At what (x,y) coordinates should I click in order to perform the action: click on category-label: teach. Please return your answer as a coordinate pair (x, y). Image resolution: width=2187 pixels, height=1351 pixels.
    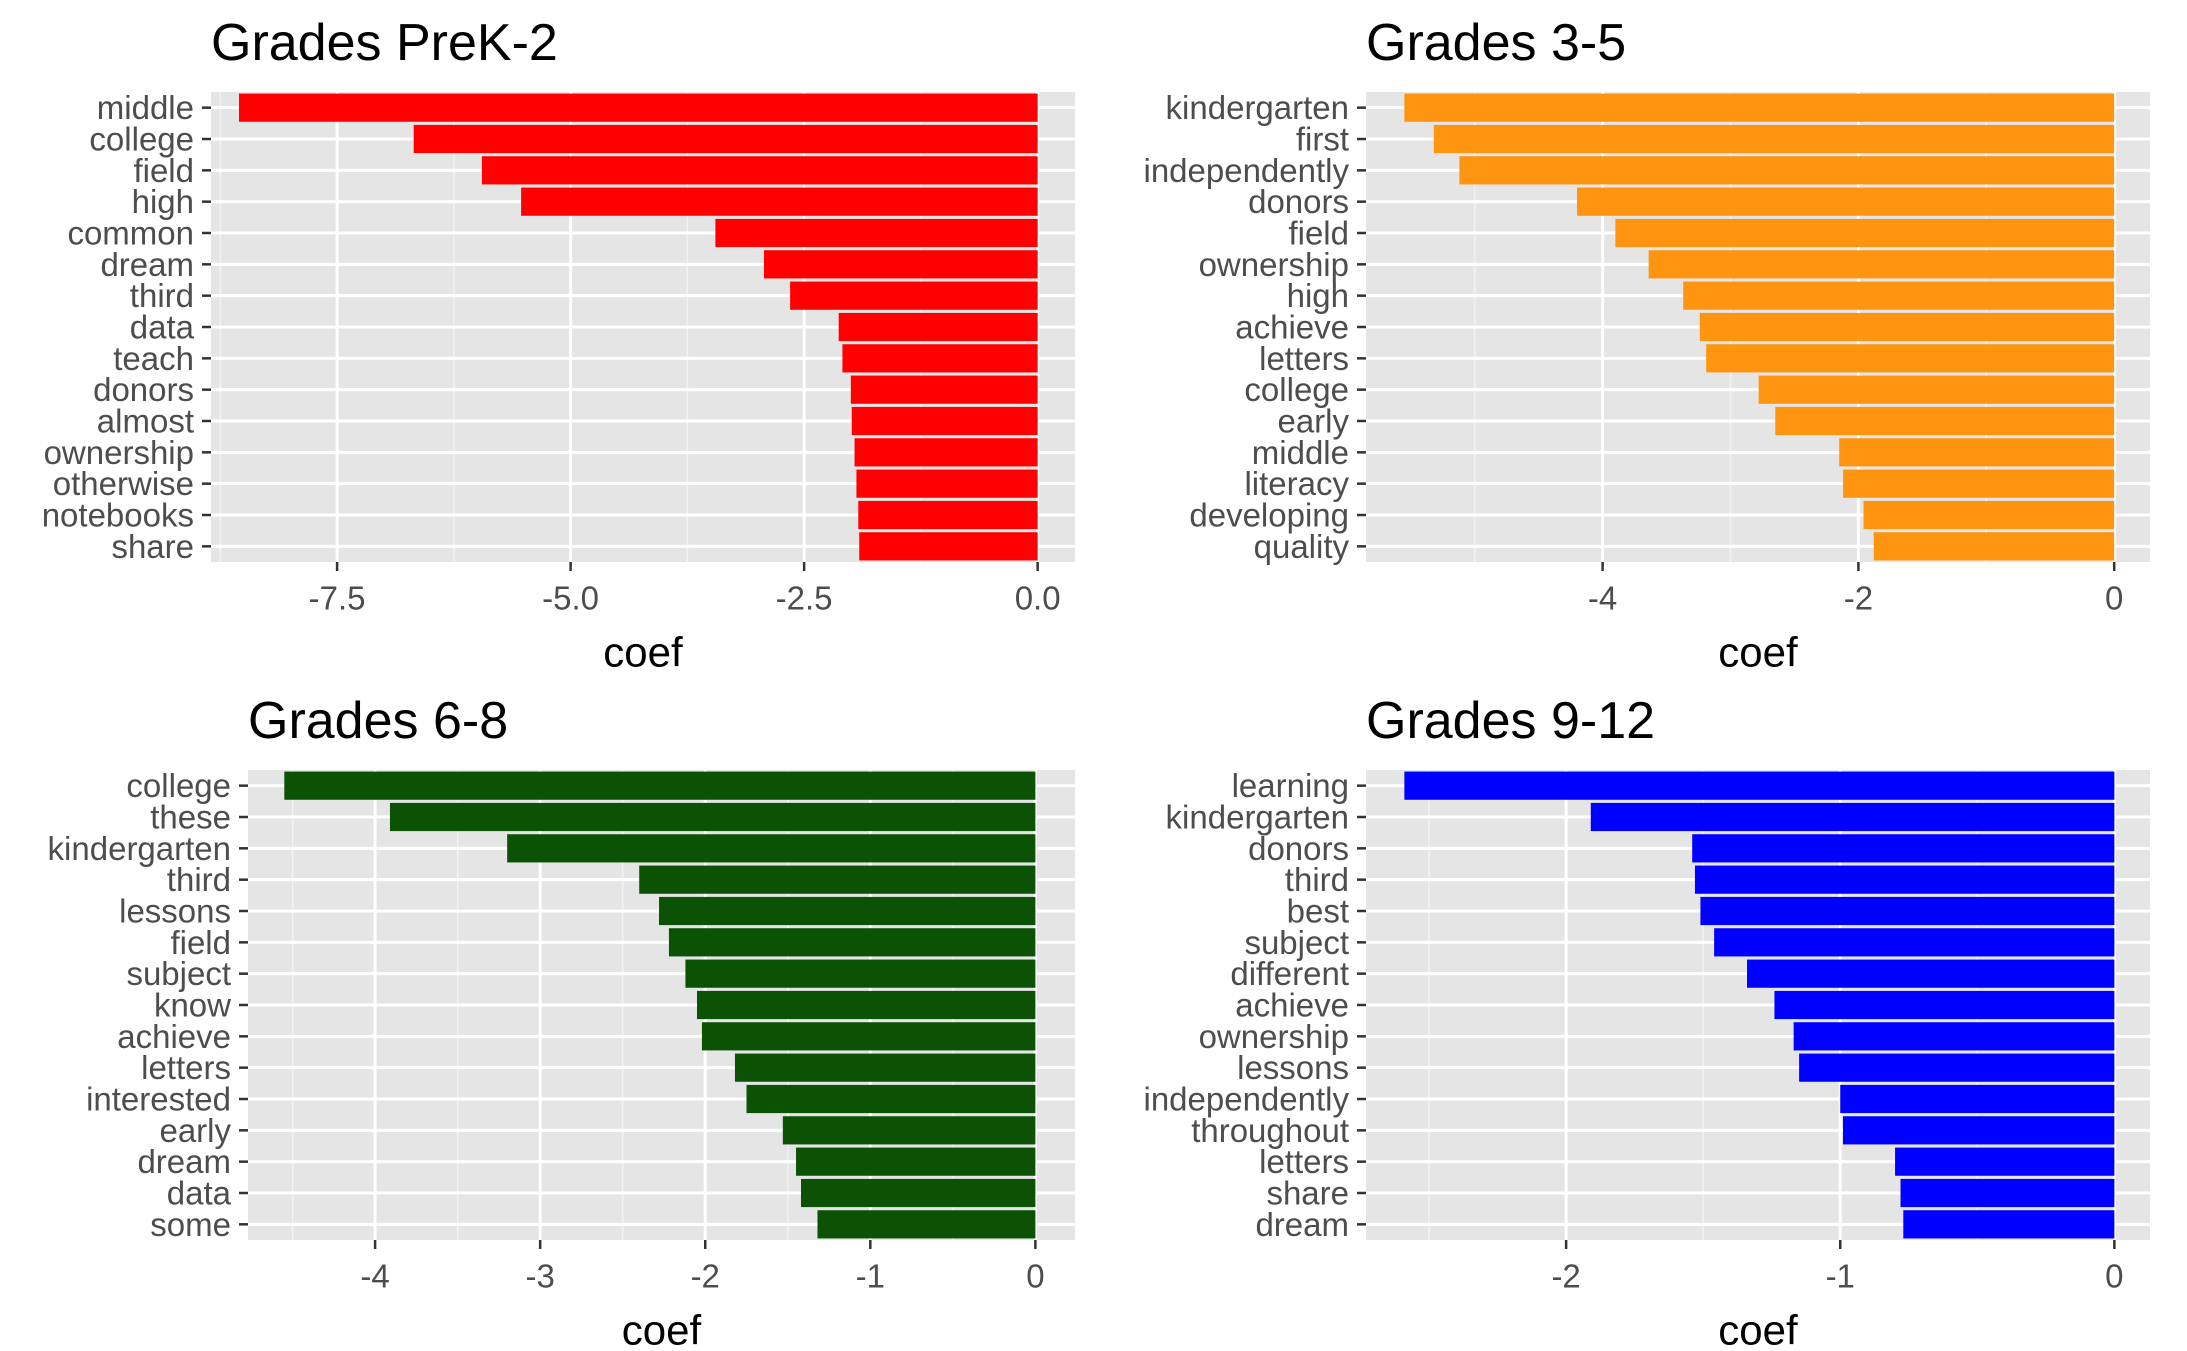
    Looking at the image, I should click on (153, 358).